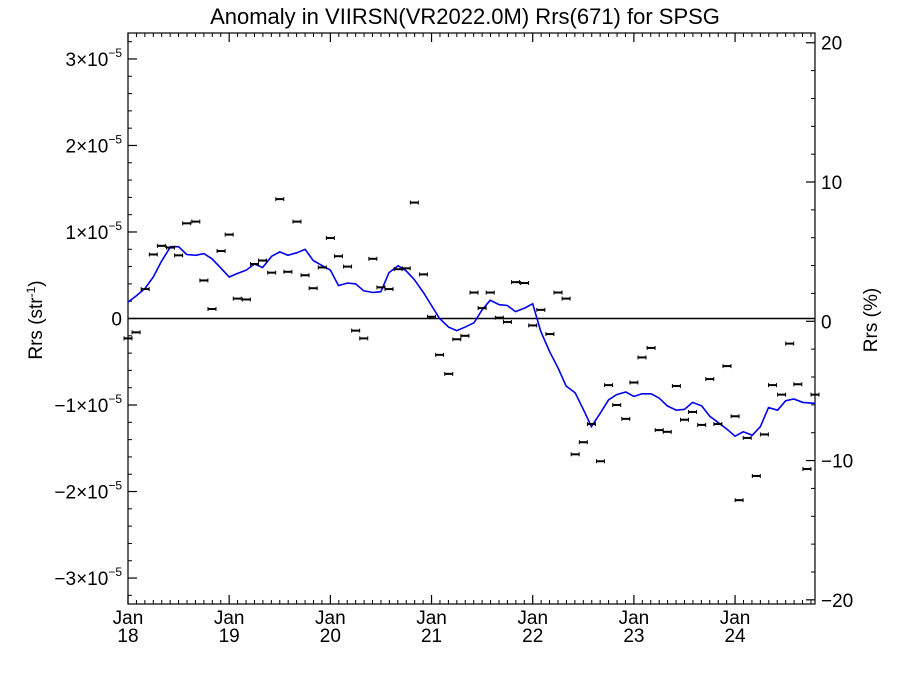 The image size is (900, 675). I want to click on y-tick-label: −3×10⁻⁵, so click(88, 577).